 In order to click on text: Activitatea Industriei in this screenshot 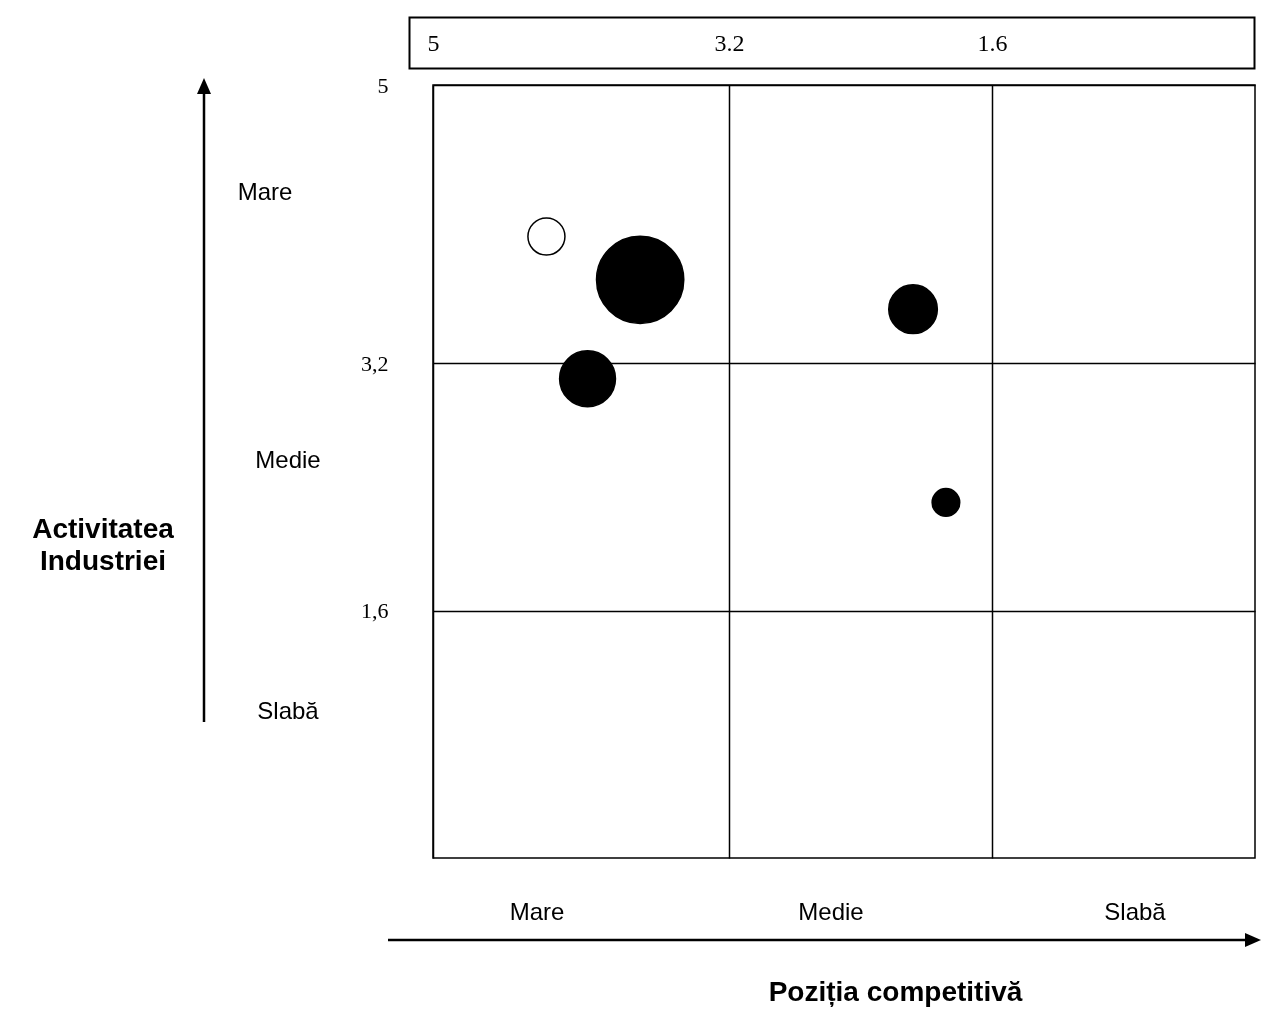, I will do `click(103, 545)`.